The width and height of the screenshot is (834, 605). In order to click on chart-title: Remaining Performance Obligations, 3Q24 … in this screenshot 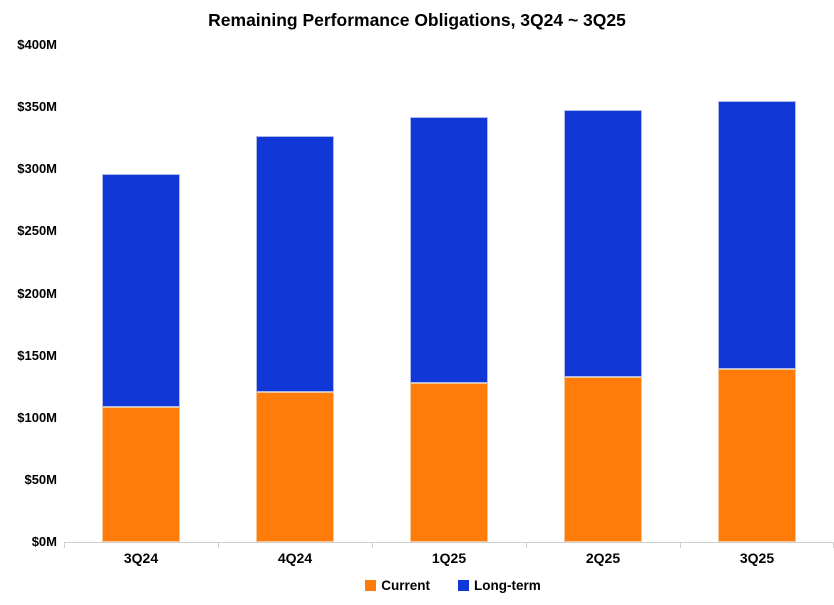, I will do `click(417, 20)`.